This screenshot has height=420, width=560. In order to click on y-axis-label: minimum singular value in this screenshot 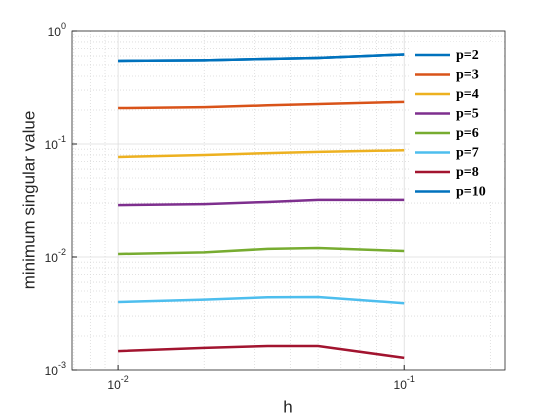, I will do `click(28, 200)`.